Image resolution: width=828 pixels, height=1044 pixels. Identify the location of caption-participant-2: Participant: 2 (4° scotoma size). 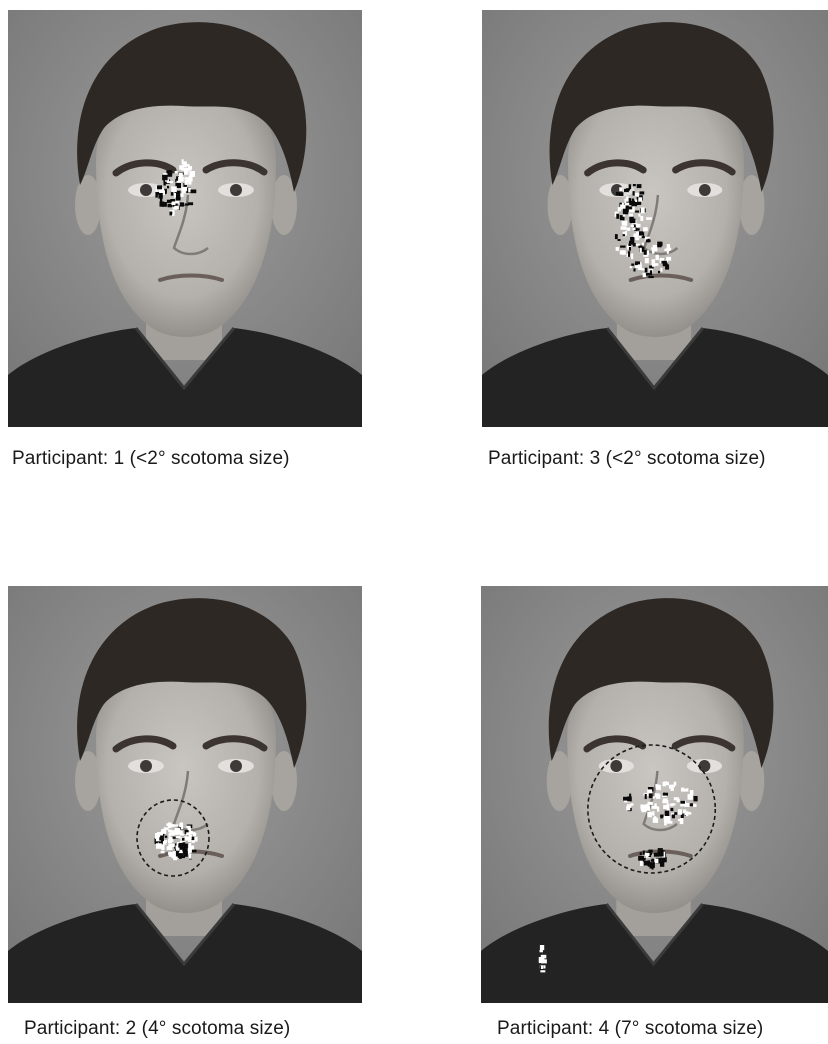
(157, 1028).